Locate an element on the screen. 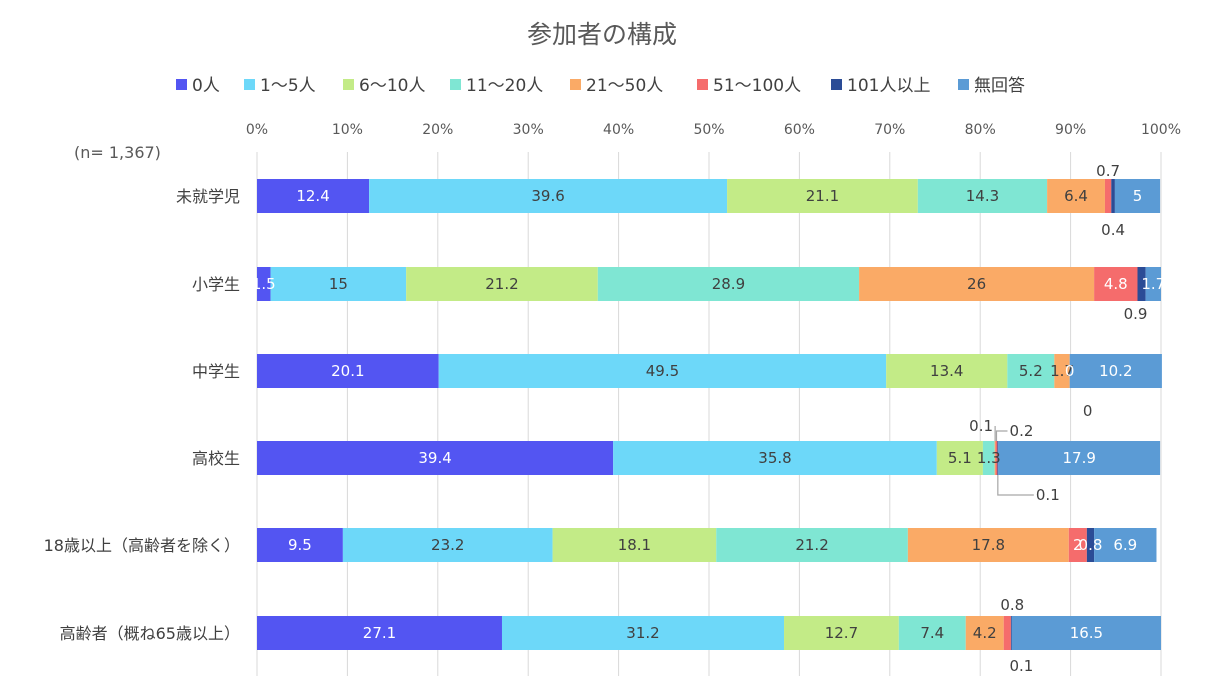 This screenshot has height=699, width=1205. sample-size-note: (n= 1,367) is located at coordinates (117, 152).